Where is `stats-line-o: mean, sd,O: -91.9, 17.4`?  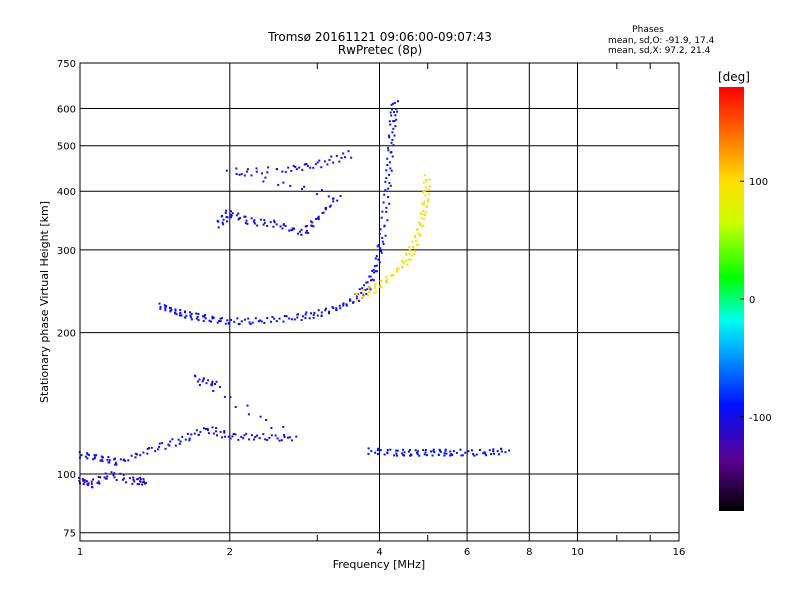
stats-line-o: mean, sd,O: -91.9, 17.4 is located at coordinates (661, 41).